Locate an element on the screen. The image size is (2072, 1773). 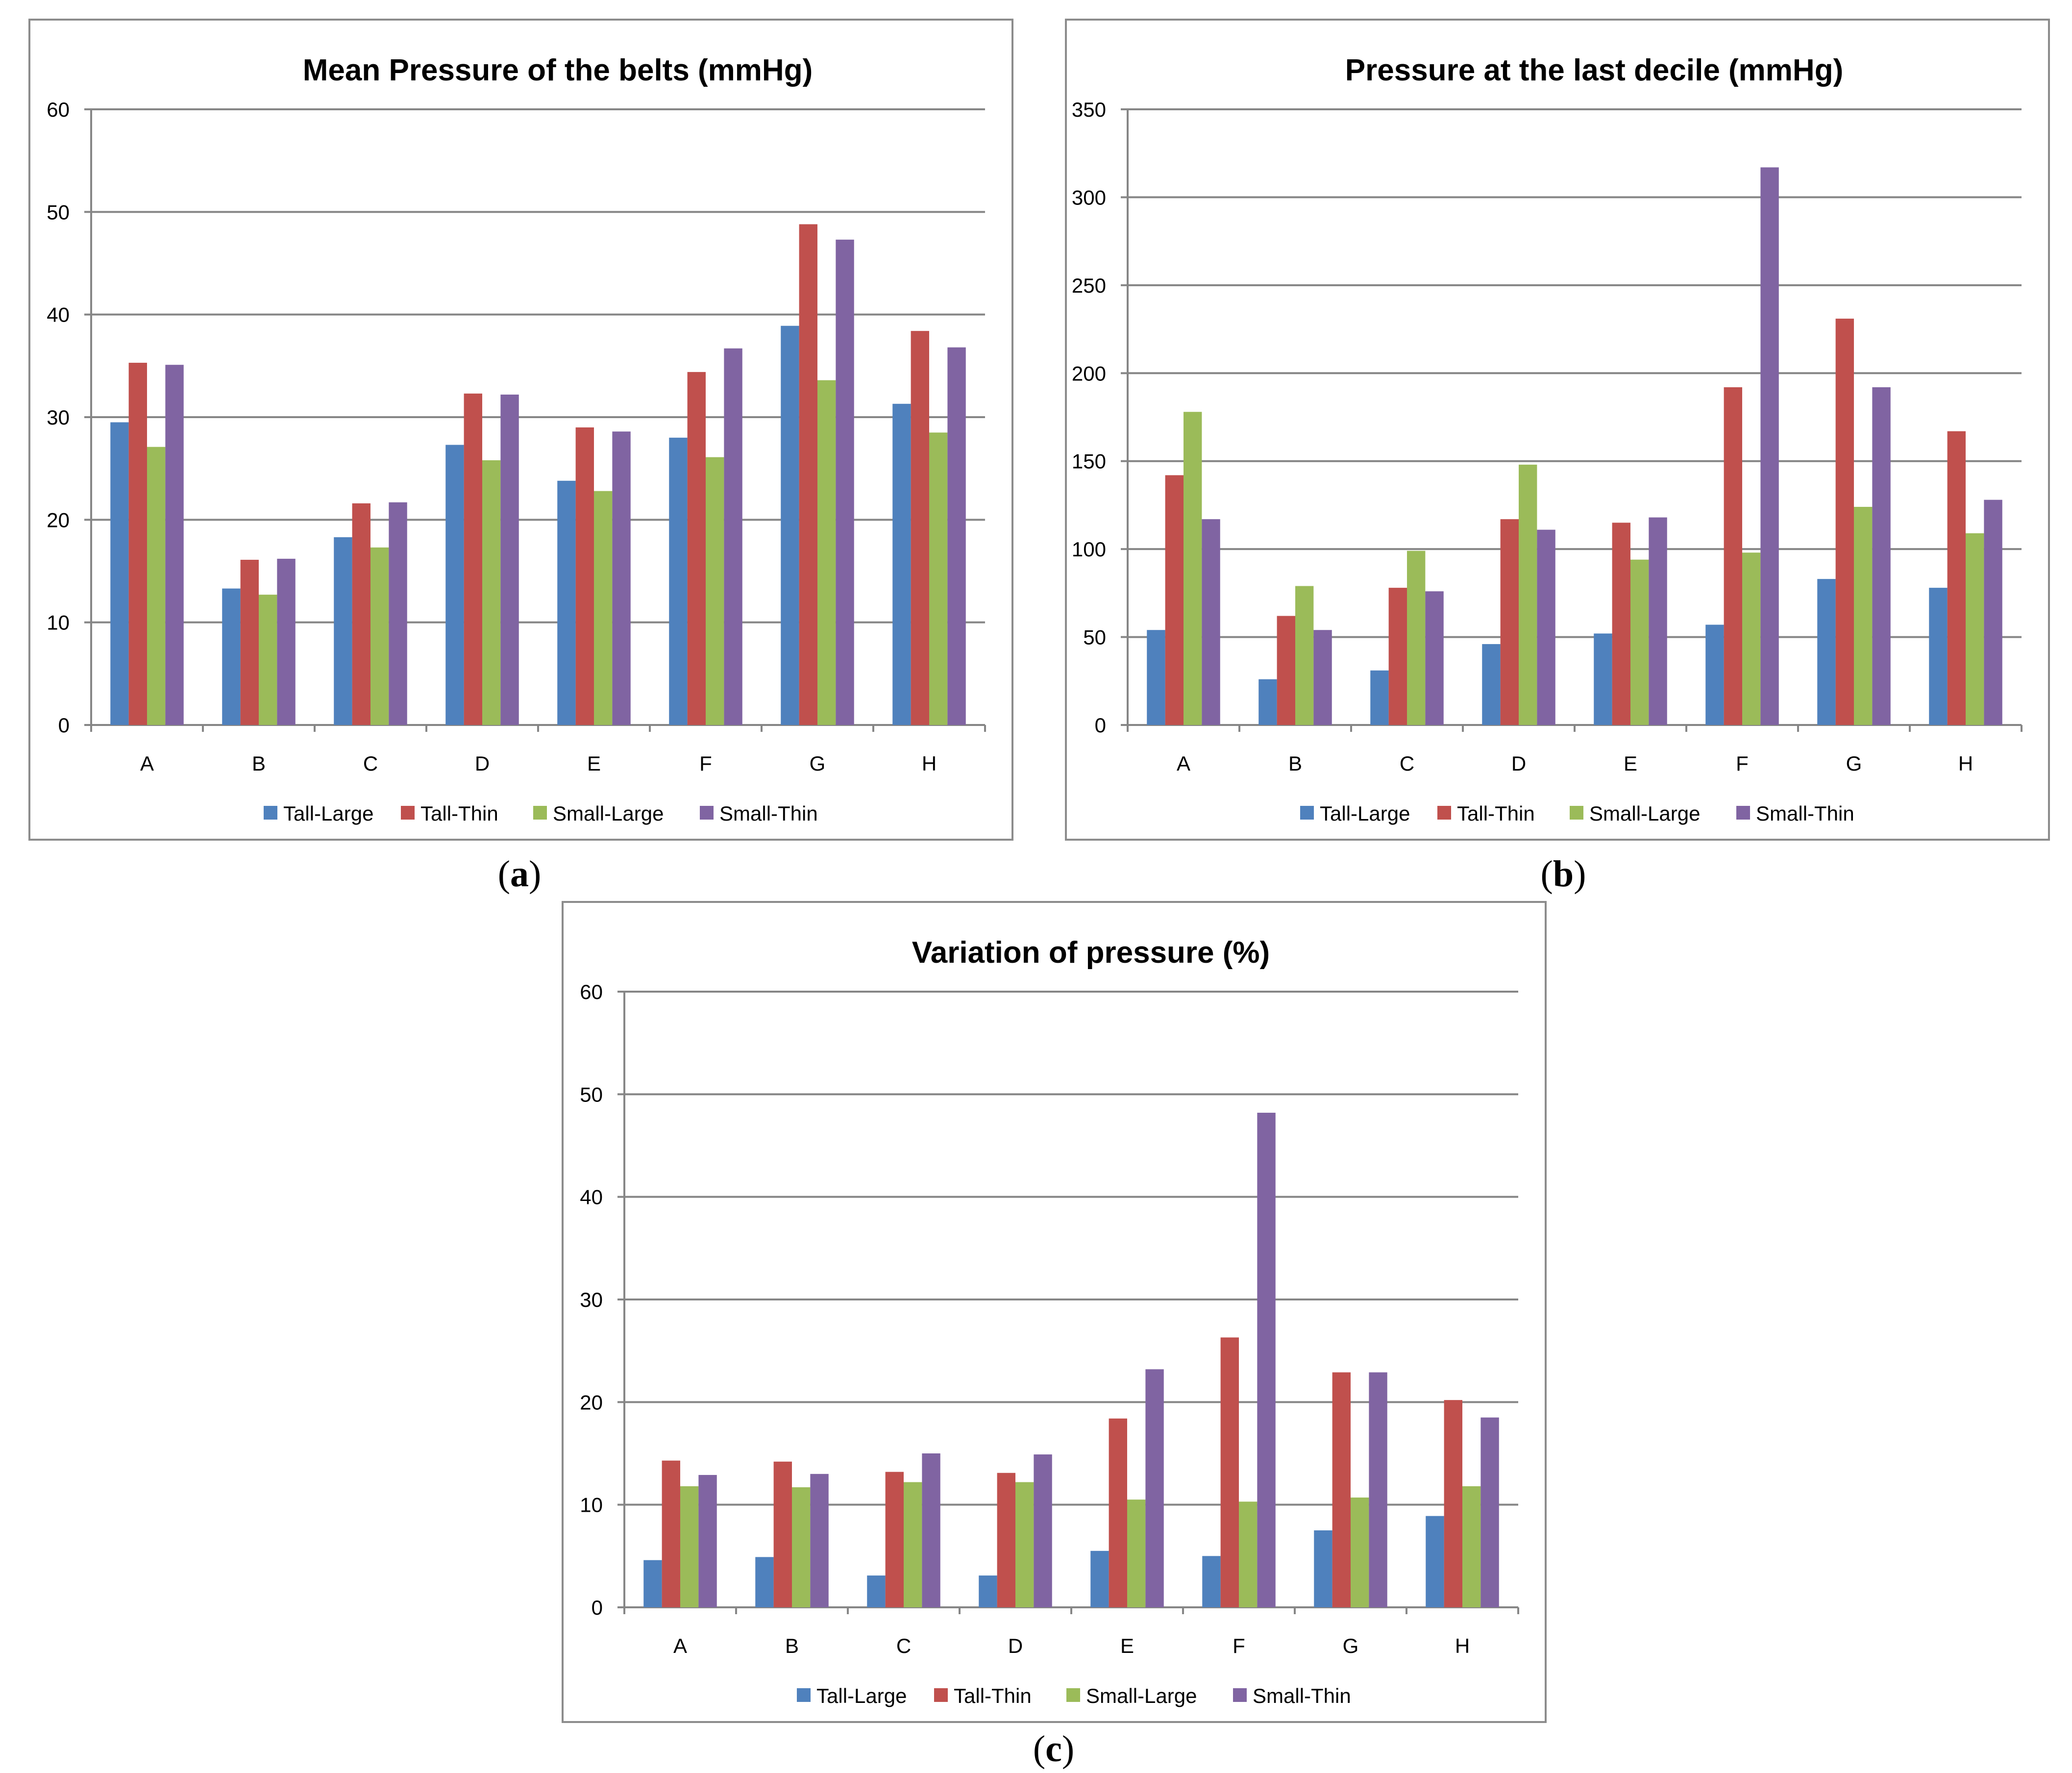
y-tick-label: 100 is located at coordinates (1089, 549).